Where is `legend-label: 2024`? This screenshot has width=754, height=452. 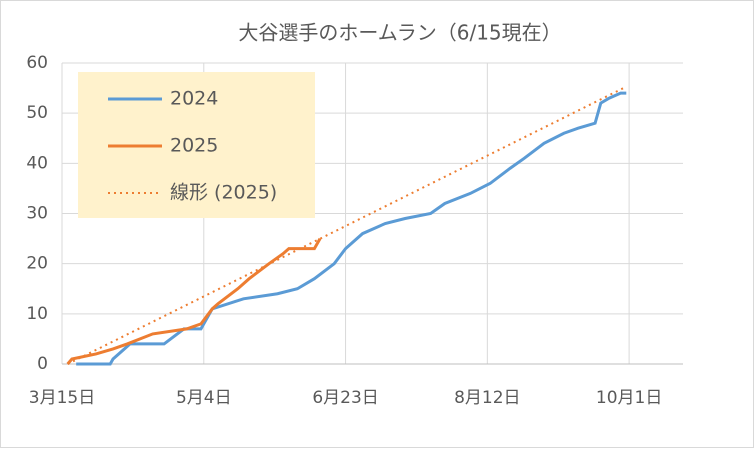 legend-label: 2024 is located at coordinates (194, 99).